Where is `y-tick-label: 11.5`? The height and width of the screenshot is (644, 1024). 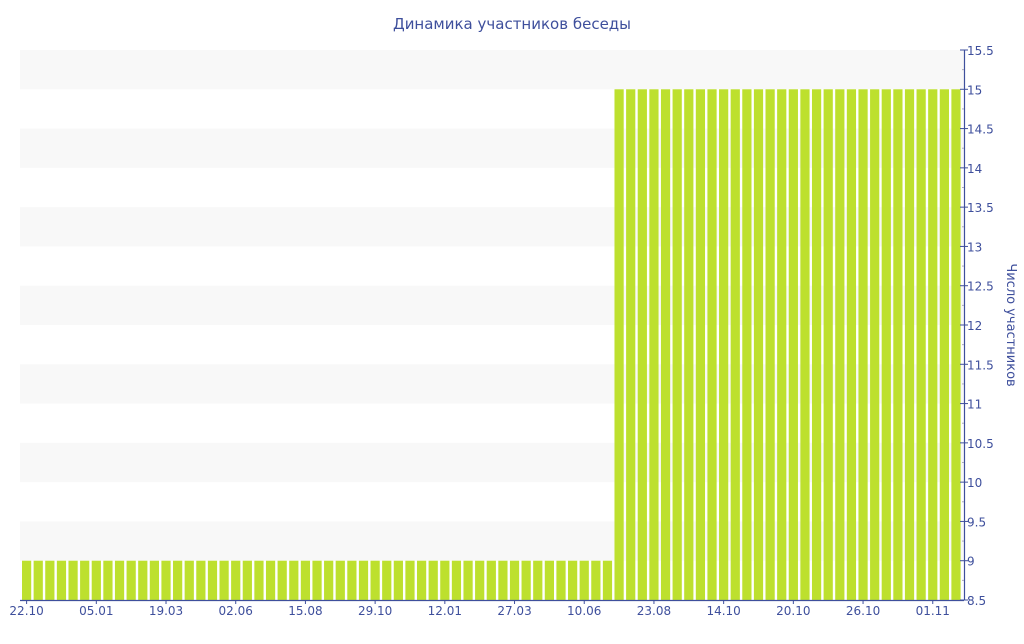 y-tick-label: 11.5 is located at coordinates (980, 365).